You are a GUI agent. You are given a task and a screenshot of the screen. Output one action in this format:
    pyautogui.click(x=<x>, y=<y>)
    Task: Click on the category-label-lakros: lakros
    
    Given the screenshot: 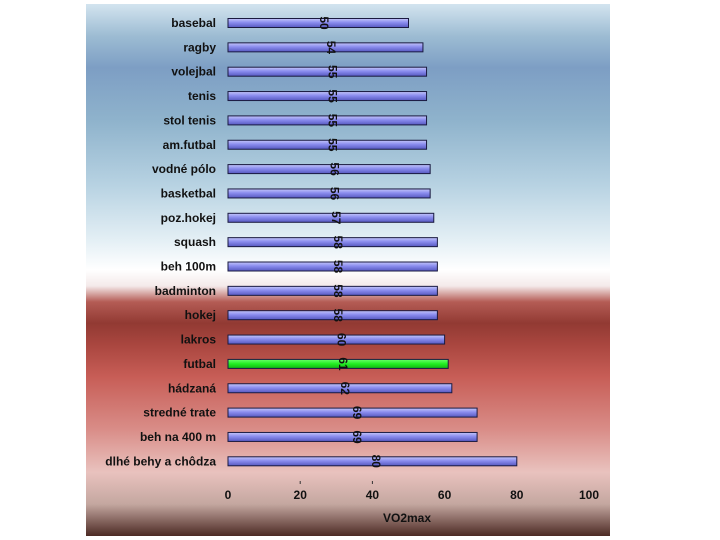 What is the action you would take?
    pyautogui.click(x=199, y=340)
    